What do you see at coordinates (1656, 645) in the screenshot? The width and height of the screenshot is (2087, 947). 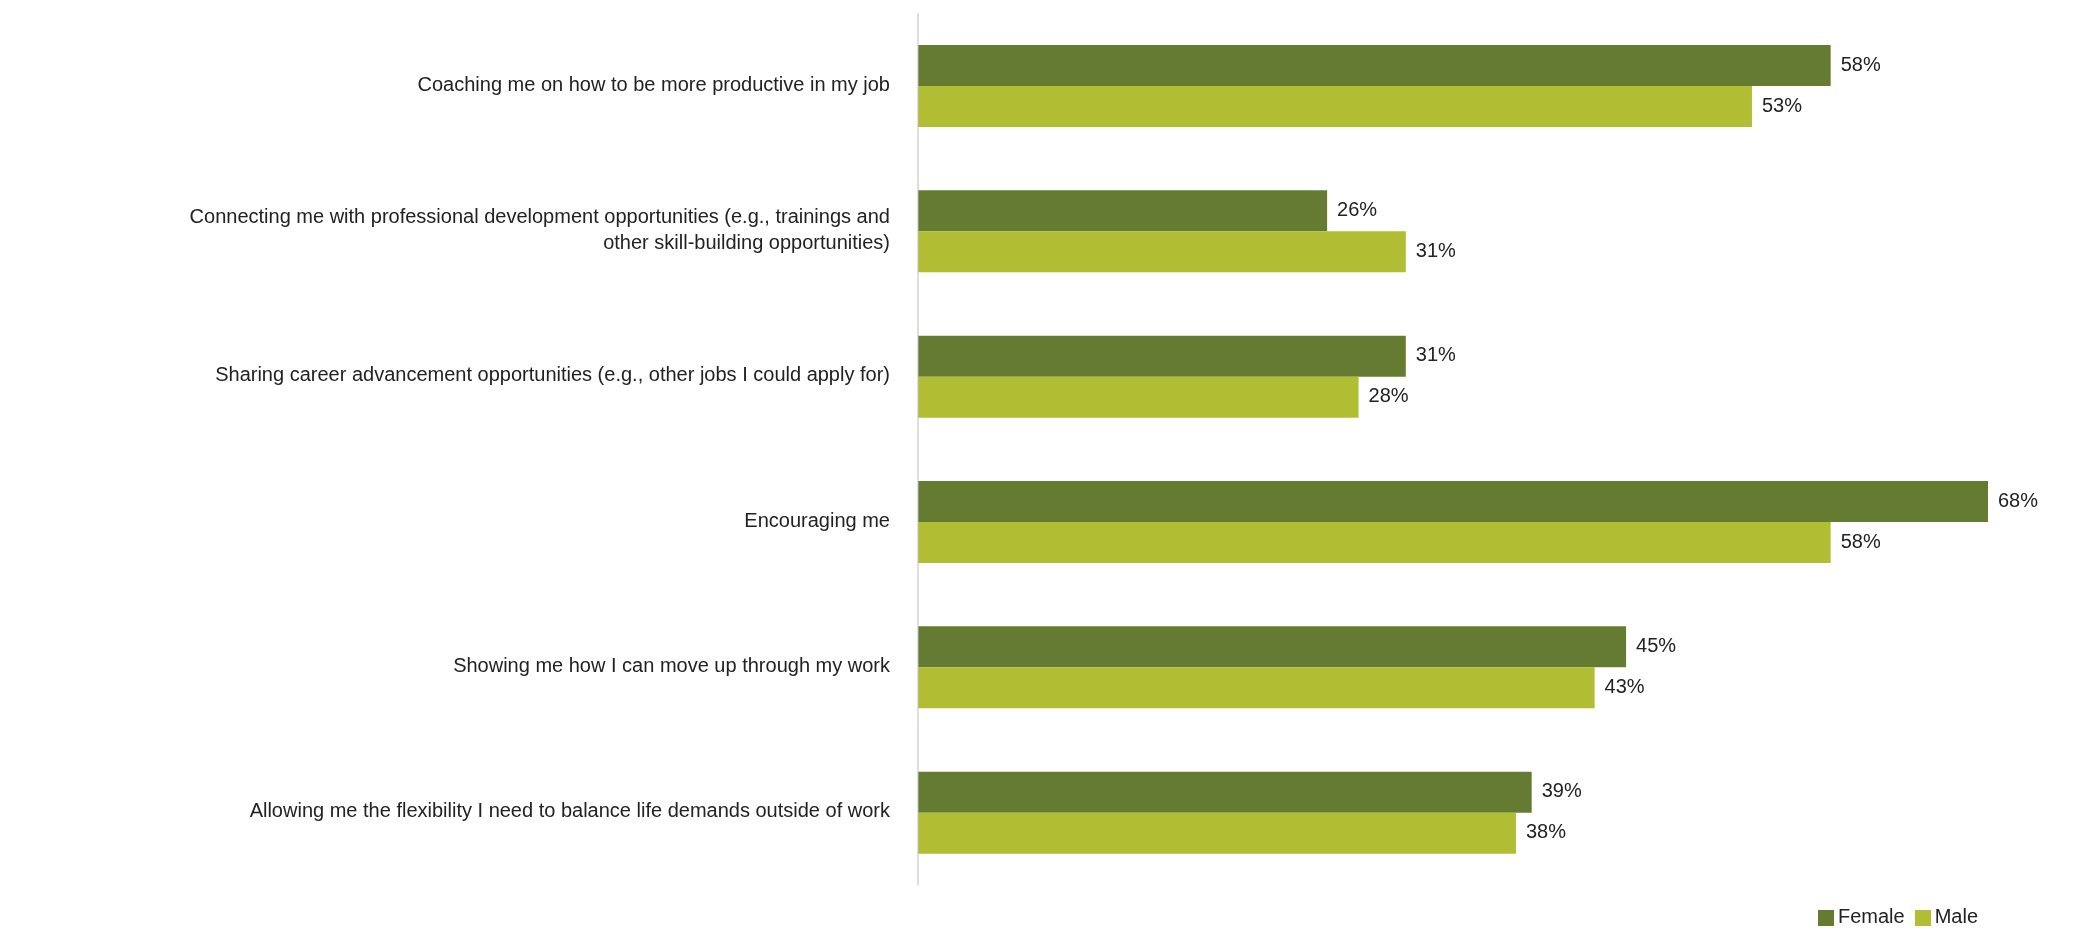 I see `data-label: 45%` at bounding box center [1656, 645].